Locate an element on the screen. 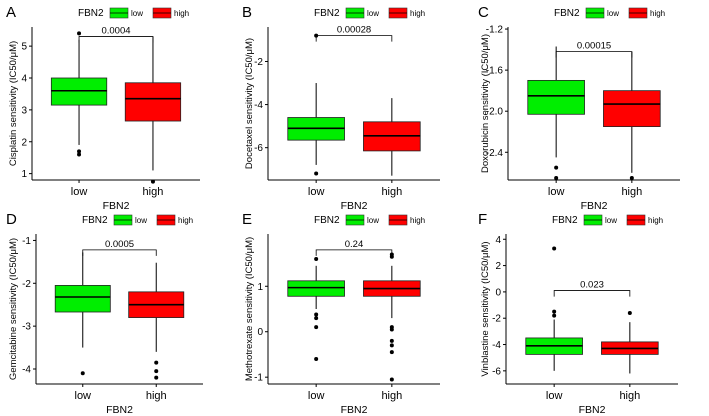 The width and height of the screenshot is (709, 416). y-axis-title: Gemcitabine sensitivity (IC50/μM) is located at coordinates (13, 309).